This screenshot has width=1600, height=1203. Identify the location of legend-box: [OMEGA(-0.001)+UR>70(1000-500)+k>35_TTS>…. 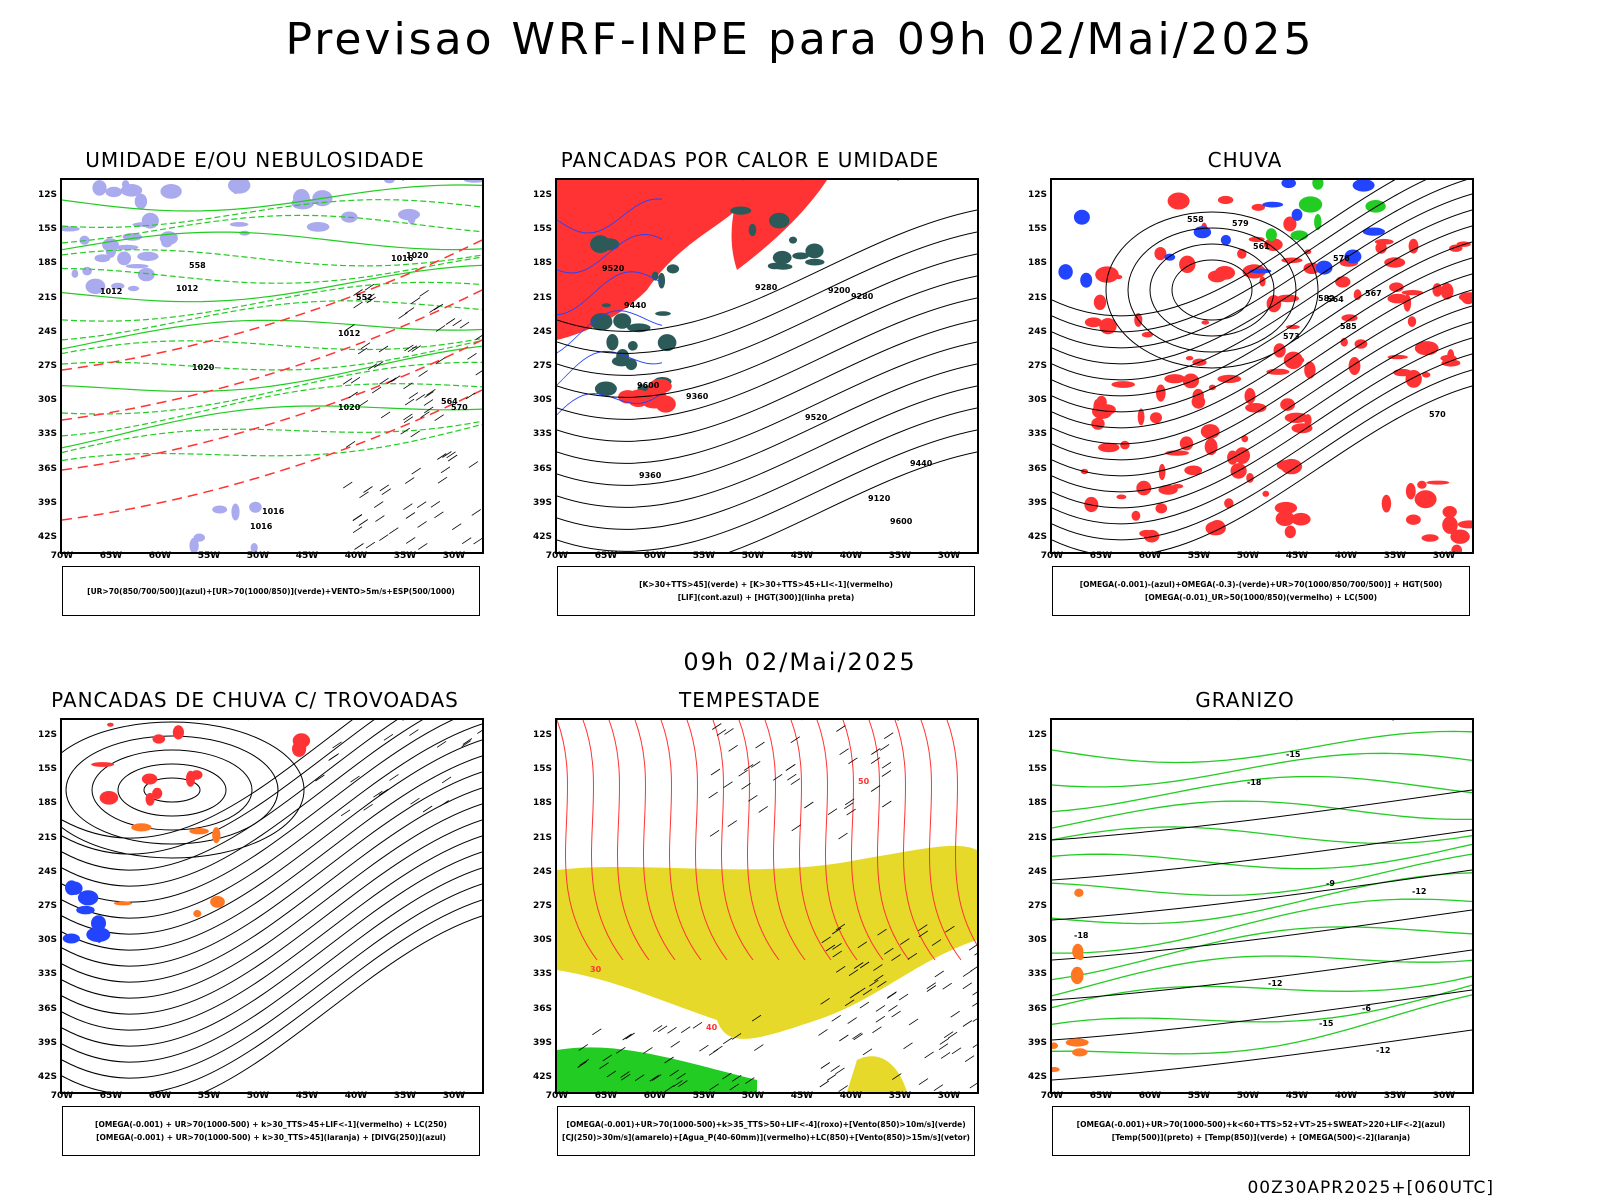
(766, 1131).